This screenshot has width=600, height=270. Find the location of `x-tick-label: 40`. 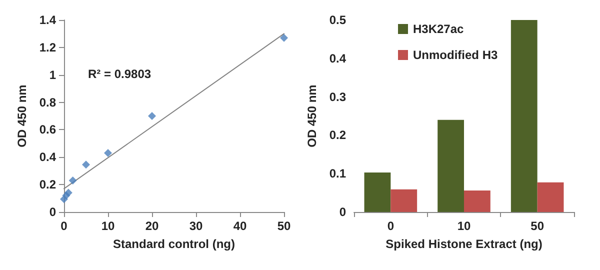

x-tick-label: 40 is located at coordinates (240, 226).